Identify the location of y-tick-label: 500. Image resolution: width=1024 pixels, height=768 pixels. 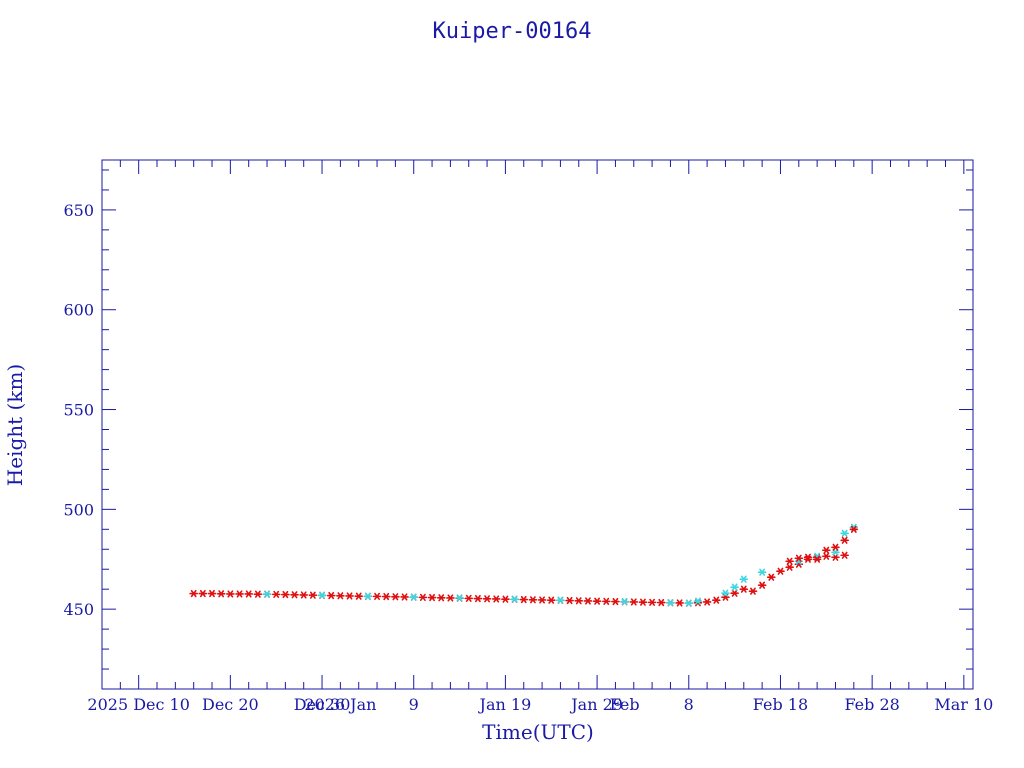
(78, 509).